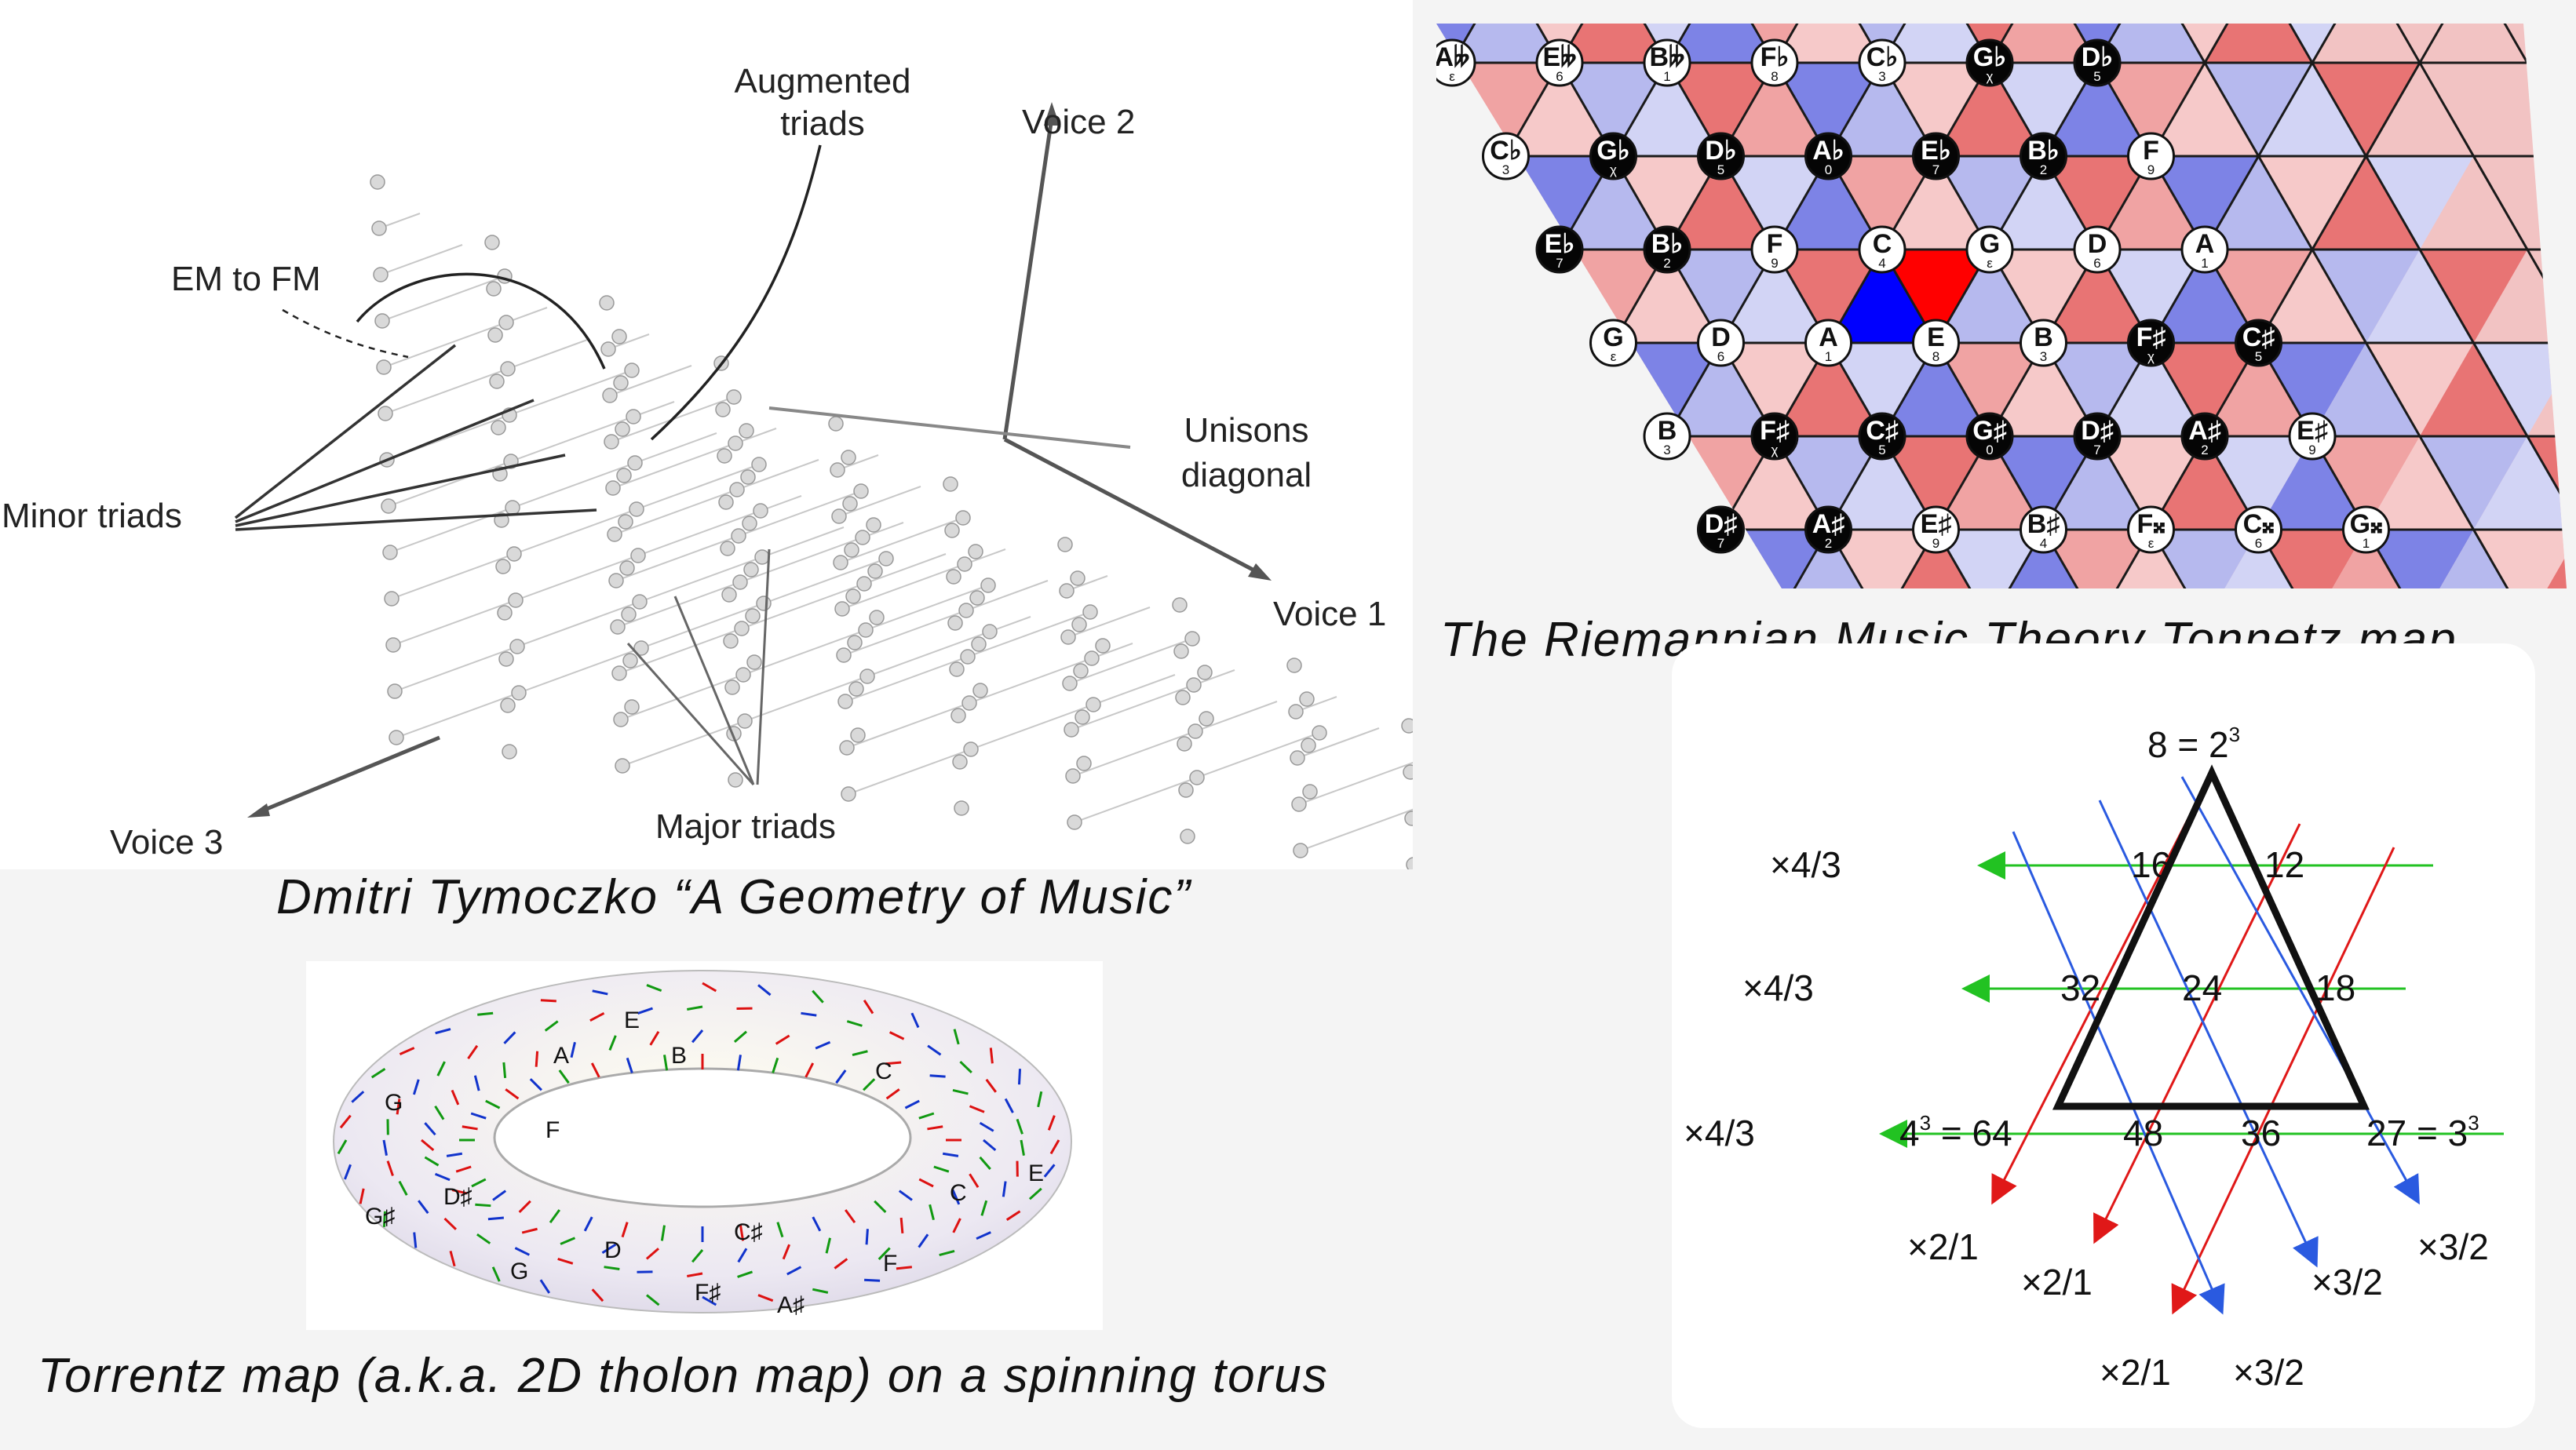 The image size is (2576, 1450). I want to click on voice1-label: Voice 1, so click(1329, 614).